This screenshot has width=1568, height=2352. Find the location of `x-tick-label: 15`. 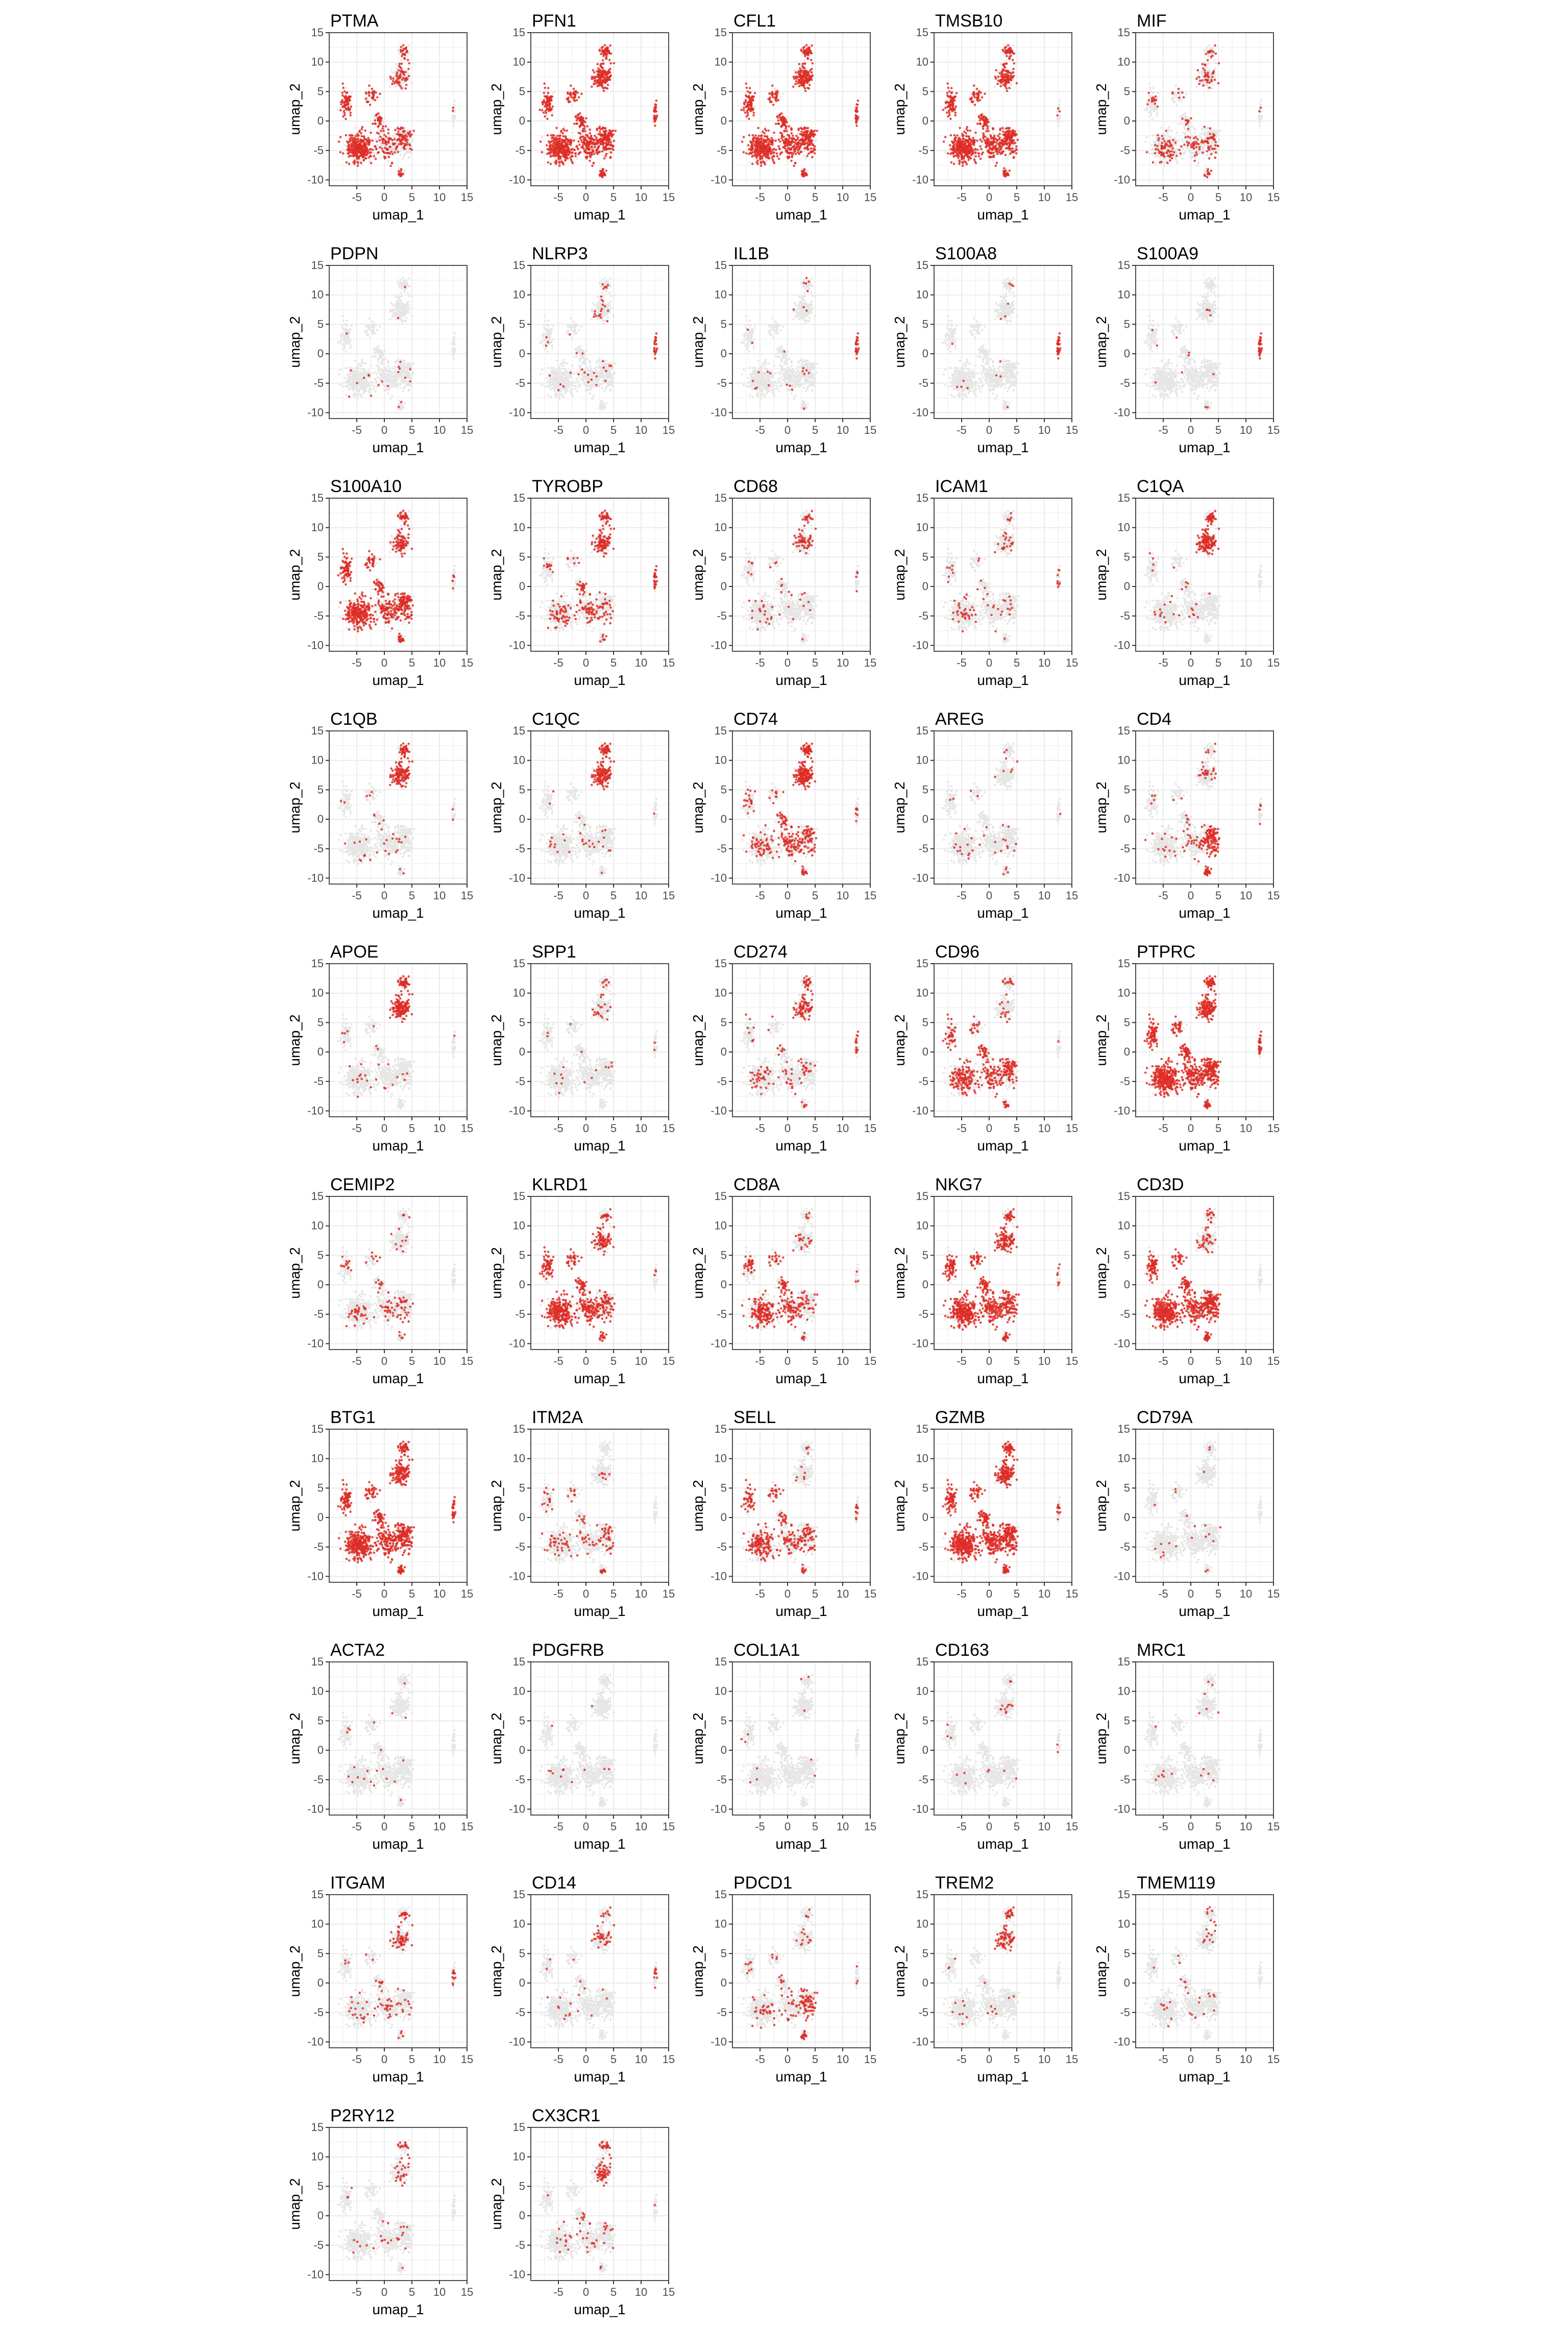

x-tick-label: 15 is located at coordinates (870, 197).